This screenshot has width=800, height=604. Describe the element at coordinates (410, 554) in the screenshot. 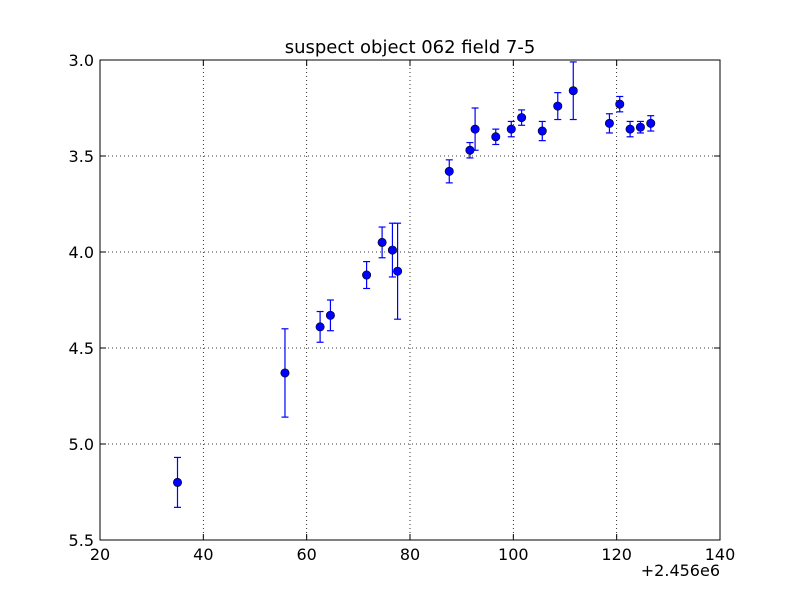

I see `x-tick-label: 80` at that location.